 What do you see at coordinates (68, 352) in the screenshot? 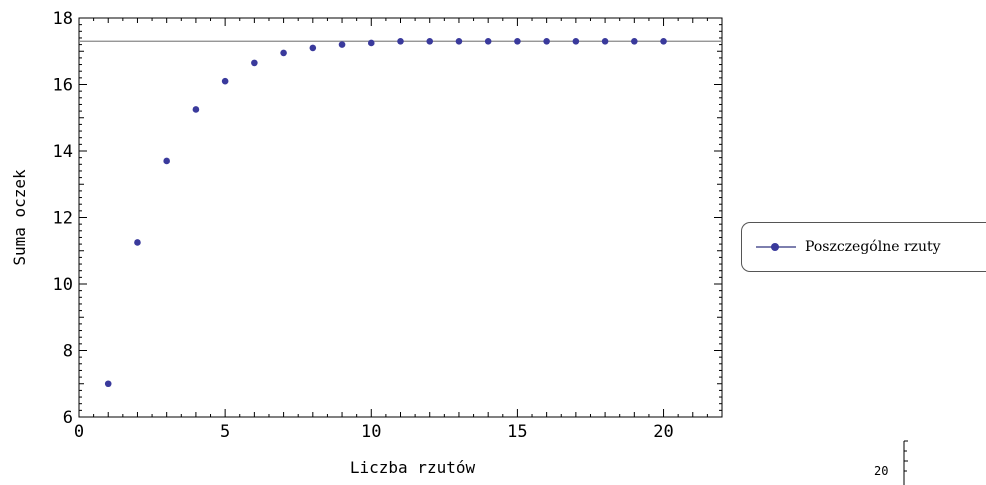
I see `y-tick-label: 8` at bounding box center [68, 352].